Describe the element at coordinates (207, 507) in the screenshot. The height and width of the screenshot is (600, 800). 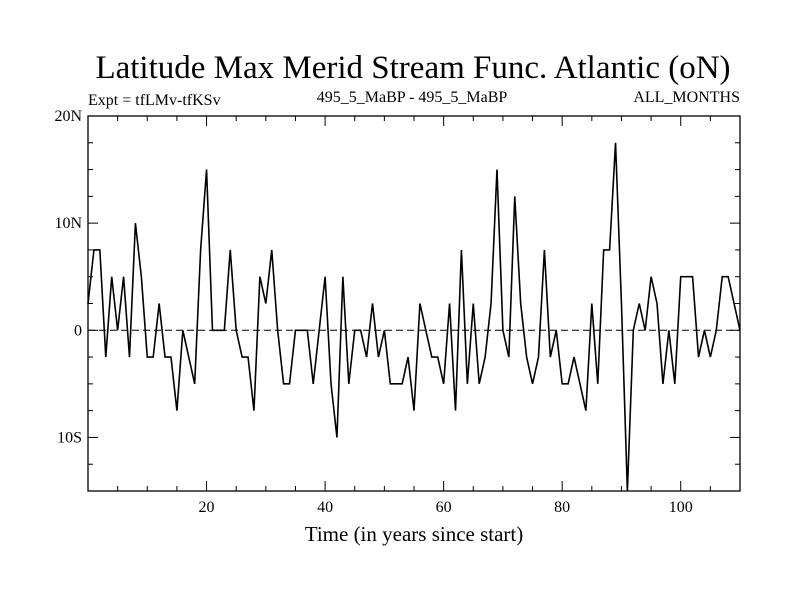
I see `x-tick-label-20: 20` at that location.